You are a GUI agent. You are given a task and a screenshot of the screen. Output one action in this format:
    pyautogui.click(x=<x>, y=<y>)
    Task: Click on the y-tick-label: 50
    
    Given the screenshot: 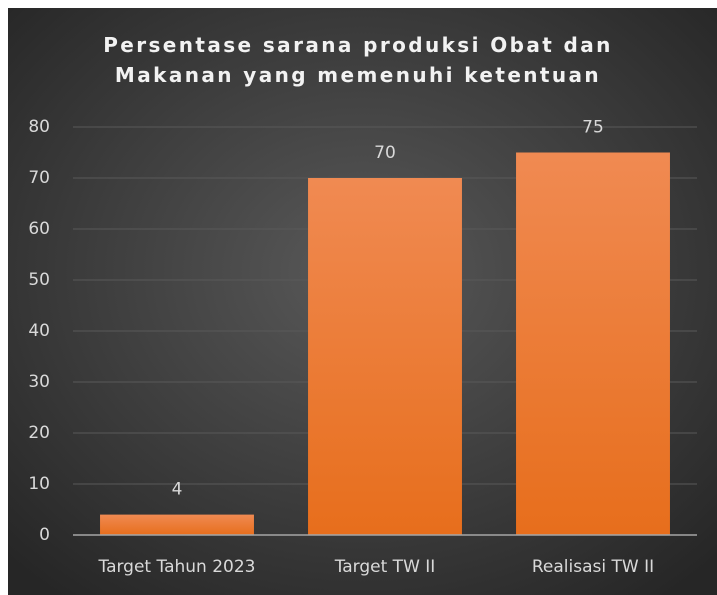 What is the action you would take?
    pyautogui.click(x=39, y=280)
    